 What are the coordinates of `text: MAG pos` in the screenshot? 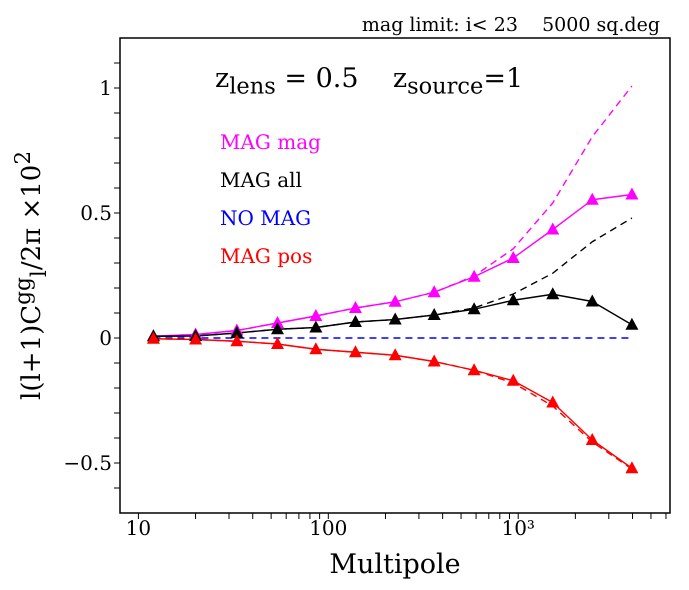 It's located at (267, 256).